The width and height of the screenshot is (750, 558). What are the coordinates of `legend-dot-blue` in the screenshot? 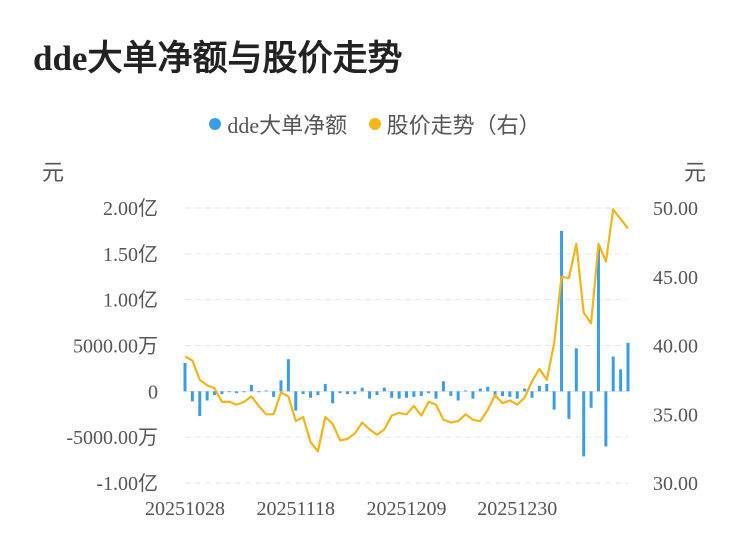 It's located at (215, 124).